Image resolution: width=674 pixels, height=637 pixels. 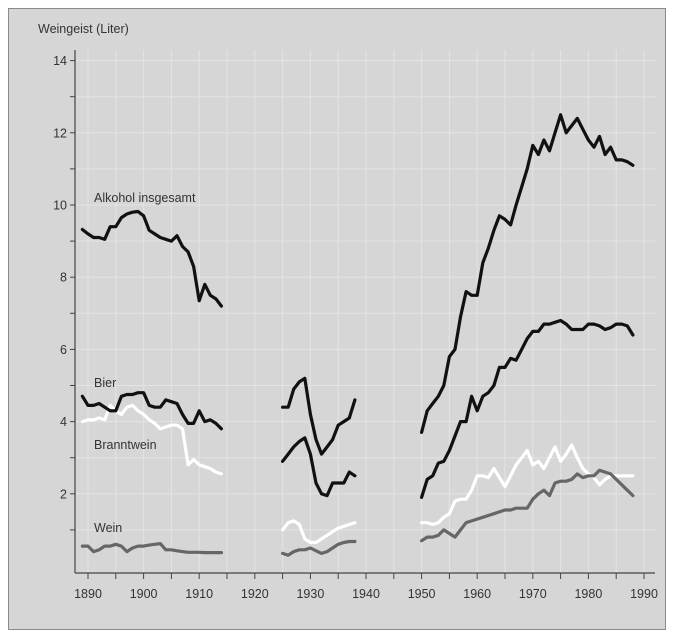 I want to click on x-tick-label: 1940, so click(x=366, y=594).